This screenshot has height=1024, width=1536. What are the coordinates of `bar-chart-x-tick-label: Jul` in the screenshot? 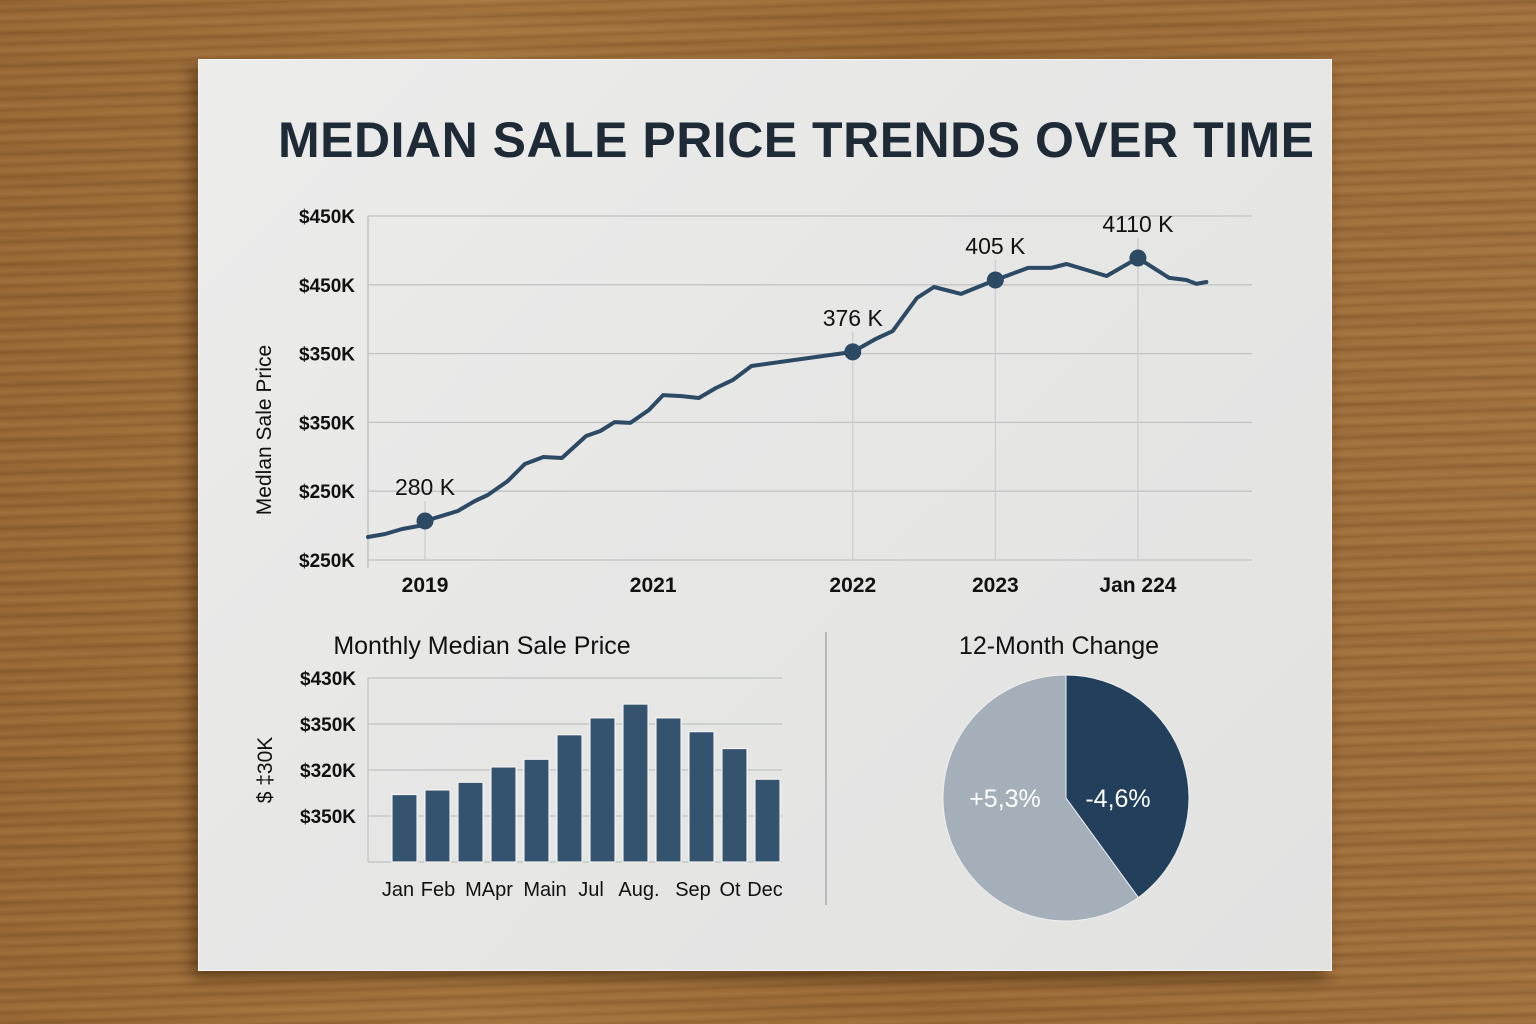 It's located at (591, 890).